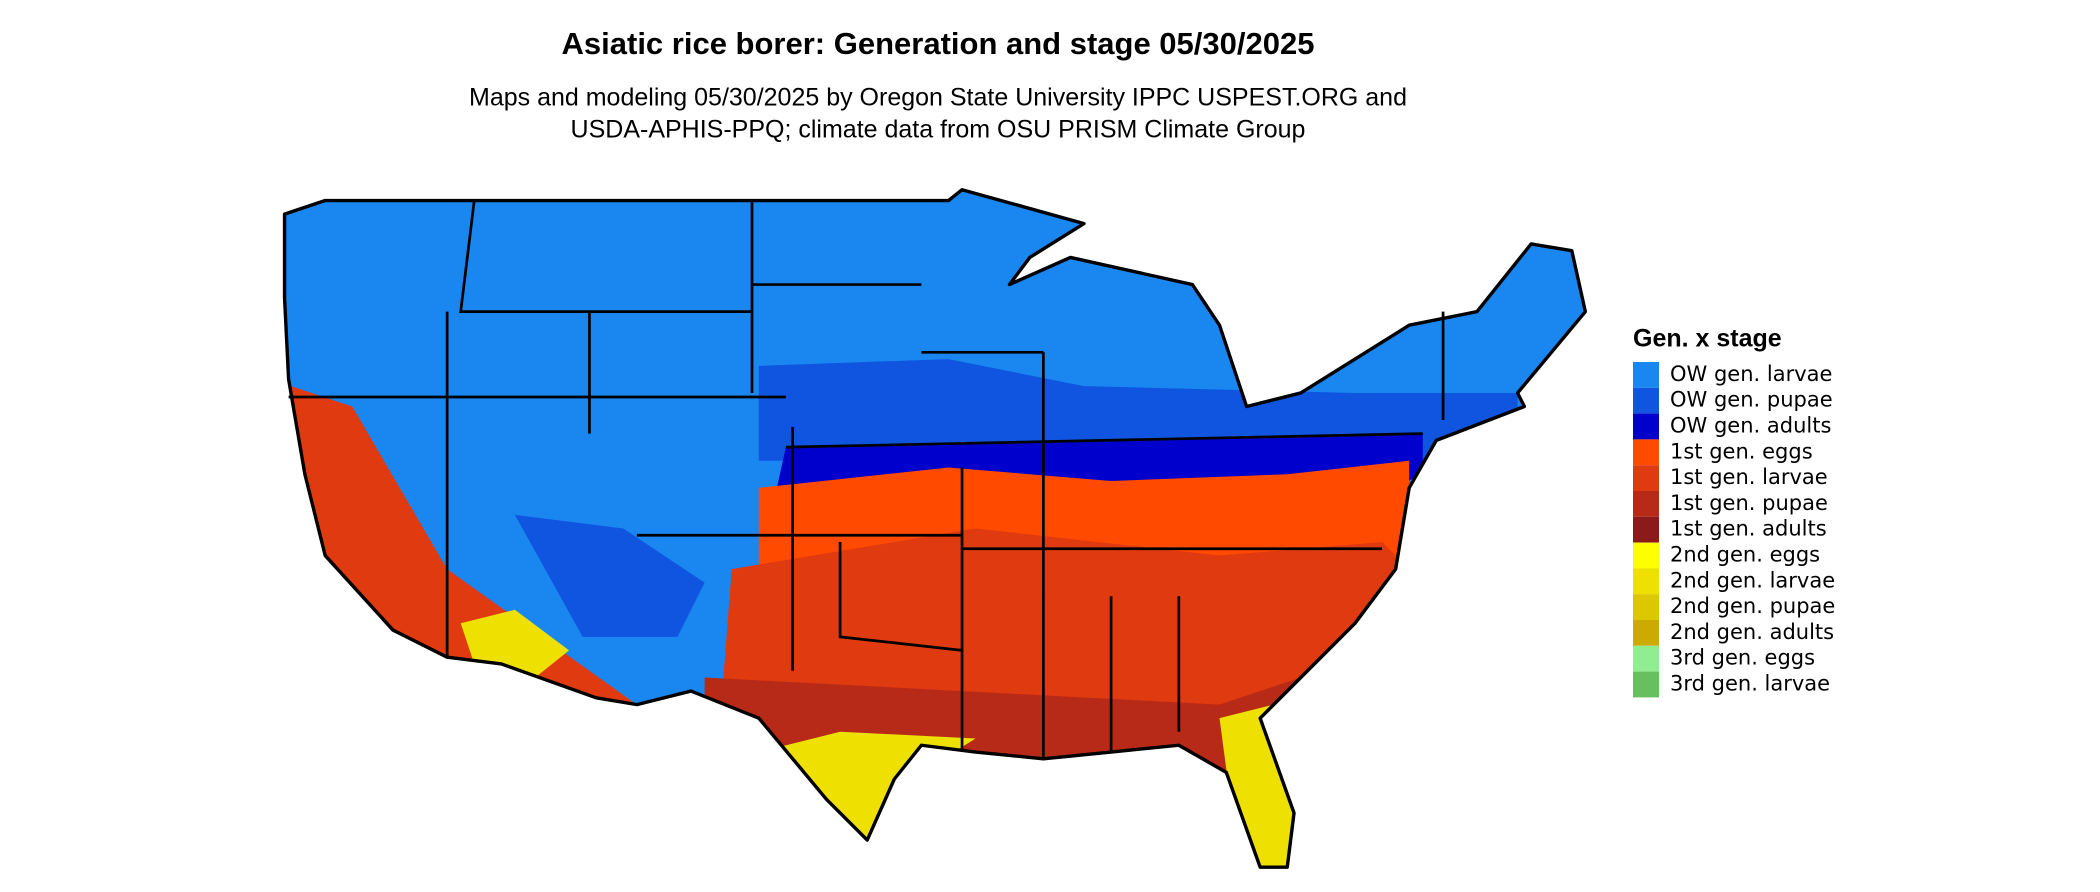  Describe the element at coordinates (1745, 555) in the screenshot. I see `legend-label: 2nd gen. eggs` at that location.